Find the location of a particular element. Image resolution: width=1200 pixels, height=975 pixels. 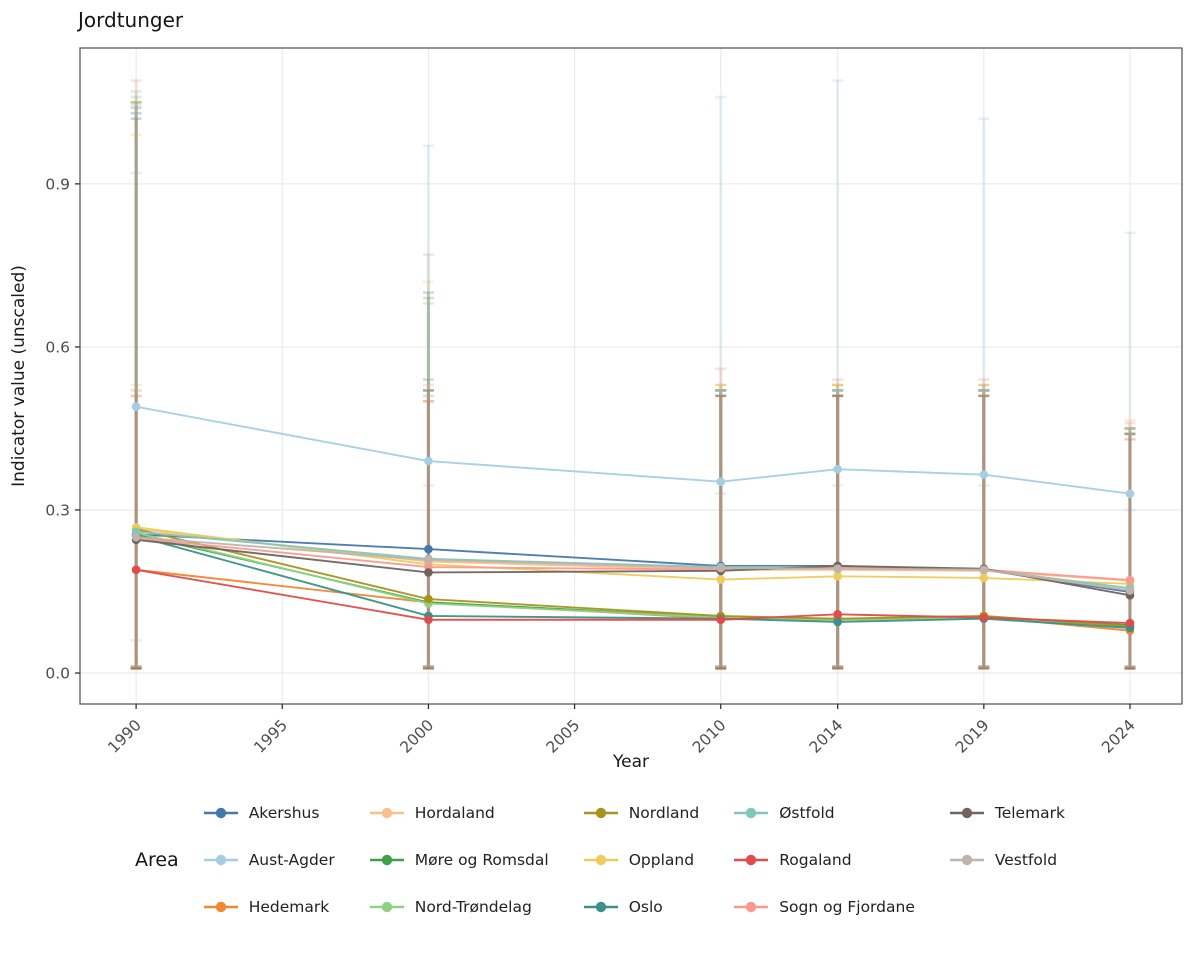

legend-label: Hordaland is located at coordinates (454, 812).